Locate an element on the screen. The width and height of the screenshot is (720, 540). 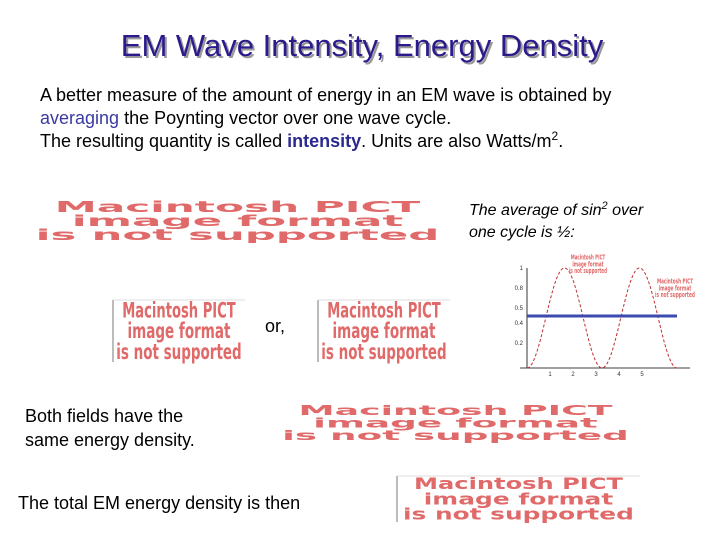
or-label: or, is located at coordinates (275, 326).